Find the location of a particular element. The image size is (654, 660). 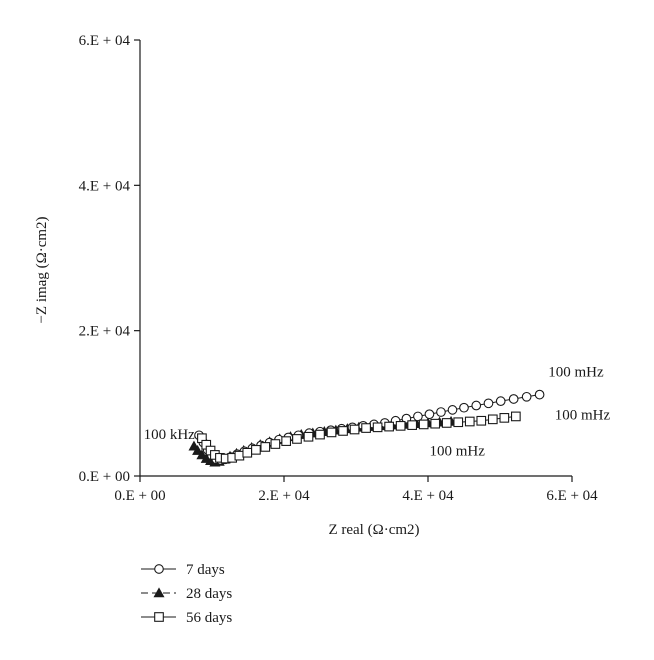

annotations: 100 kHz 100 mHz 100 mHz 100 mHz is located at coordinates (377, 411).